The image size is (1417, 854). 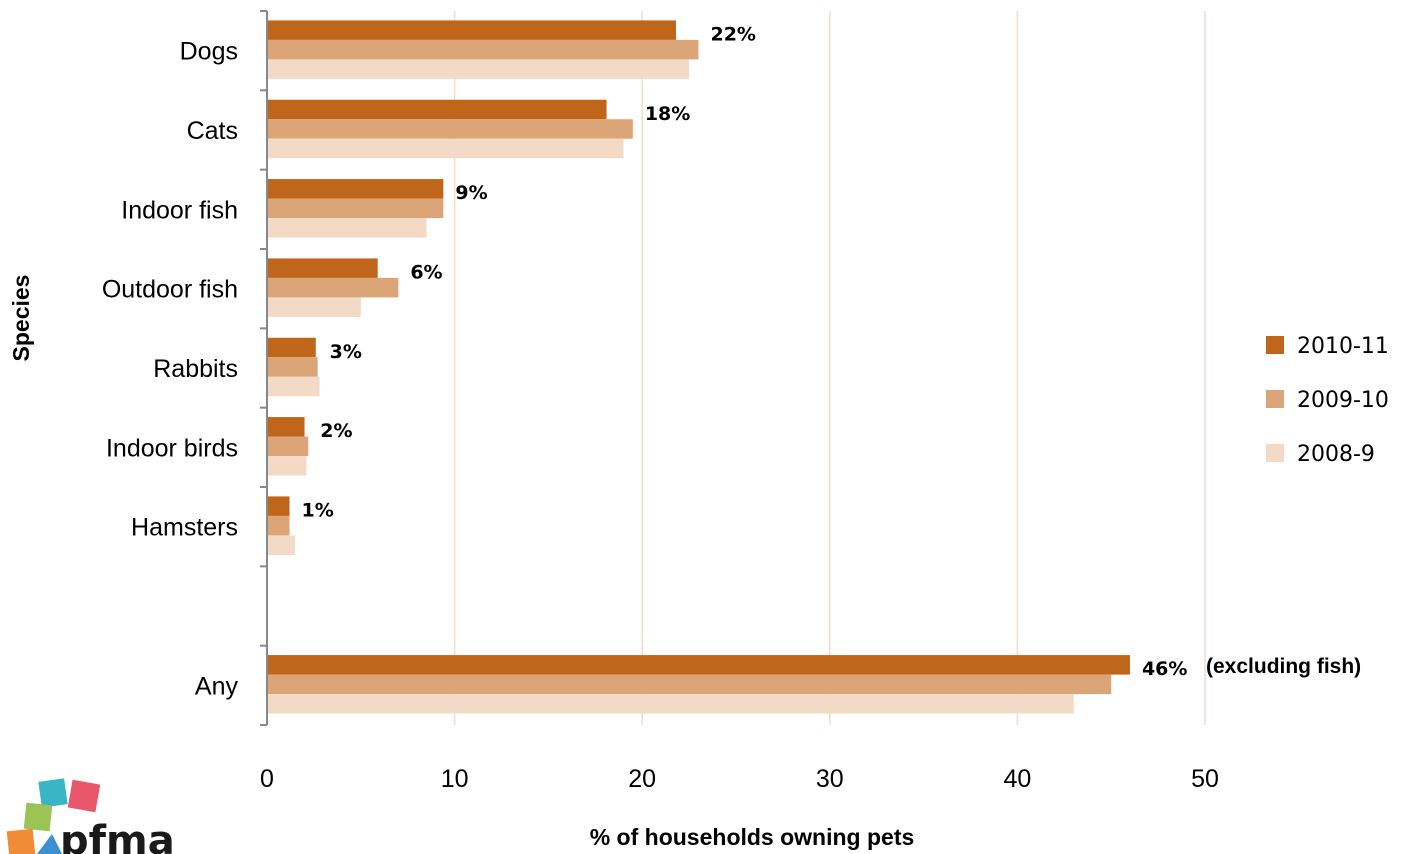 What do you see at coordinates (1336, 454) in the screenshot?
I see `legend-label-2008-9: 2008-9` at bounding box center [1336, 454].